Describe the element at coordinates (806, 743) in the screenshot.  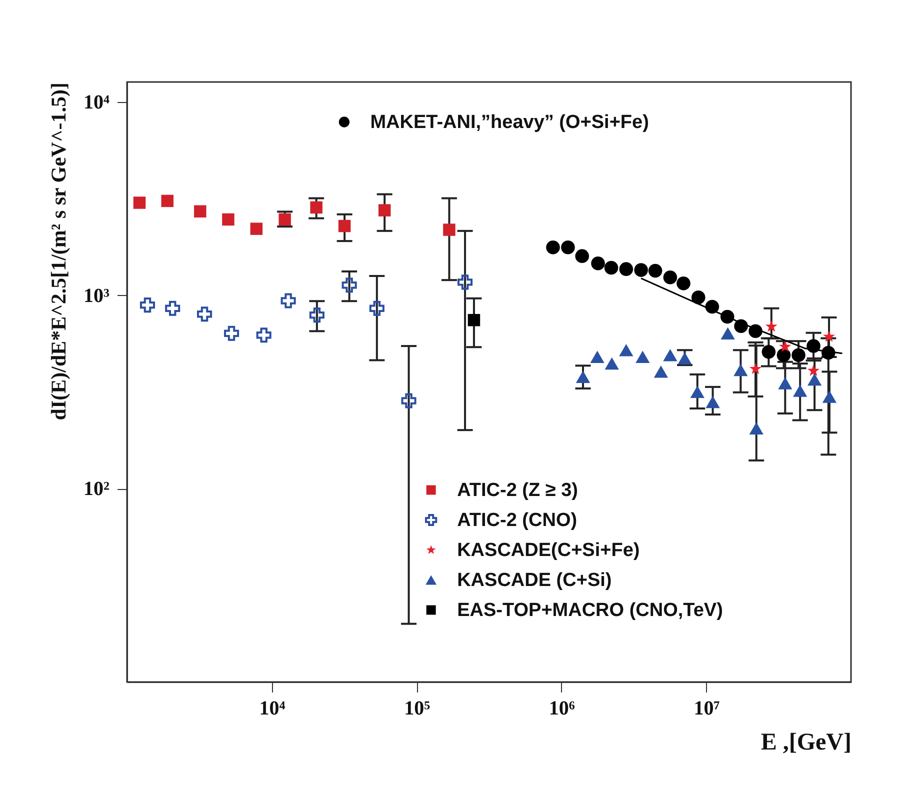
I see `x-axis-title: E ,[GeV]` at that location.